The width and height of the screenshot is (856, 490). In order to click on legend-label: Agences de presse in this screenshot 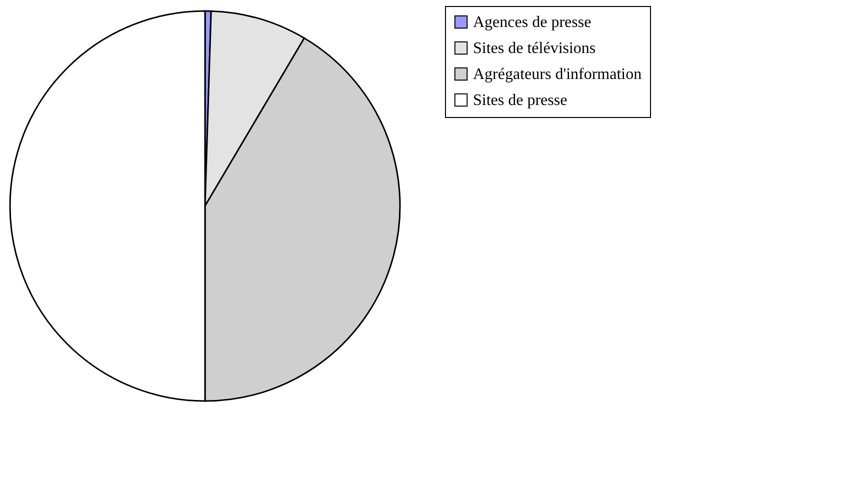, I will do `click(532, 22)`.